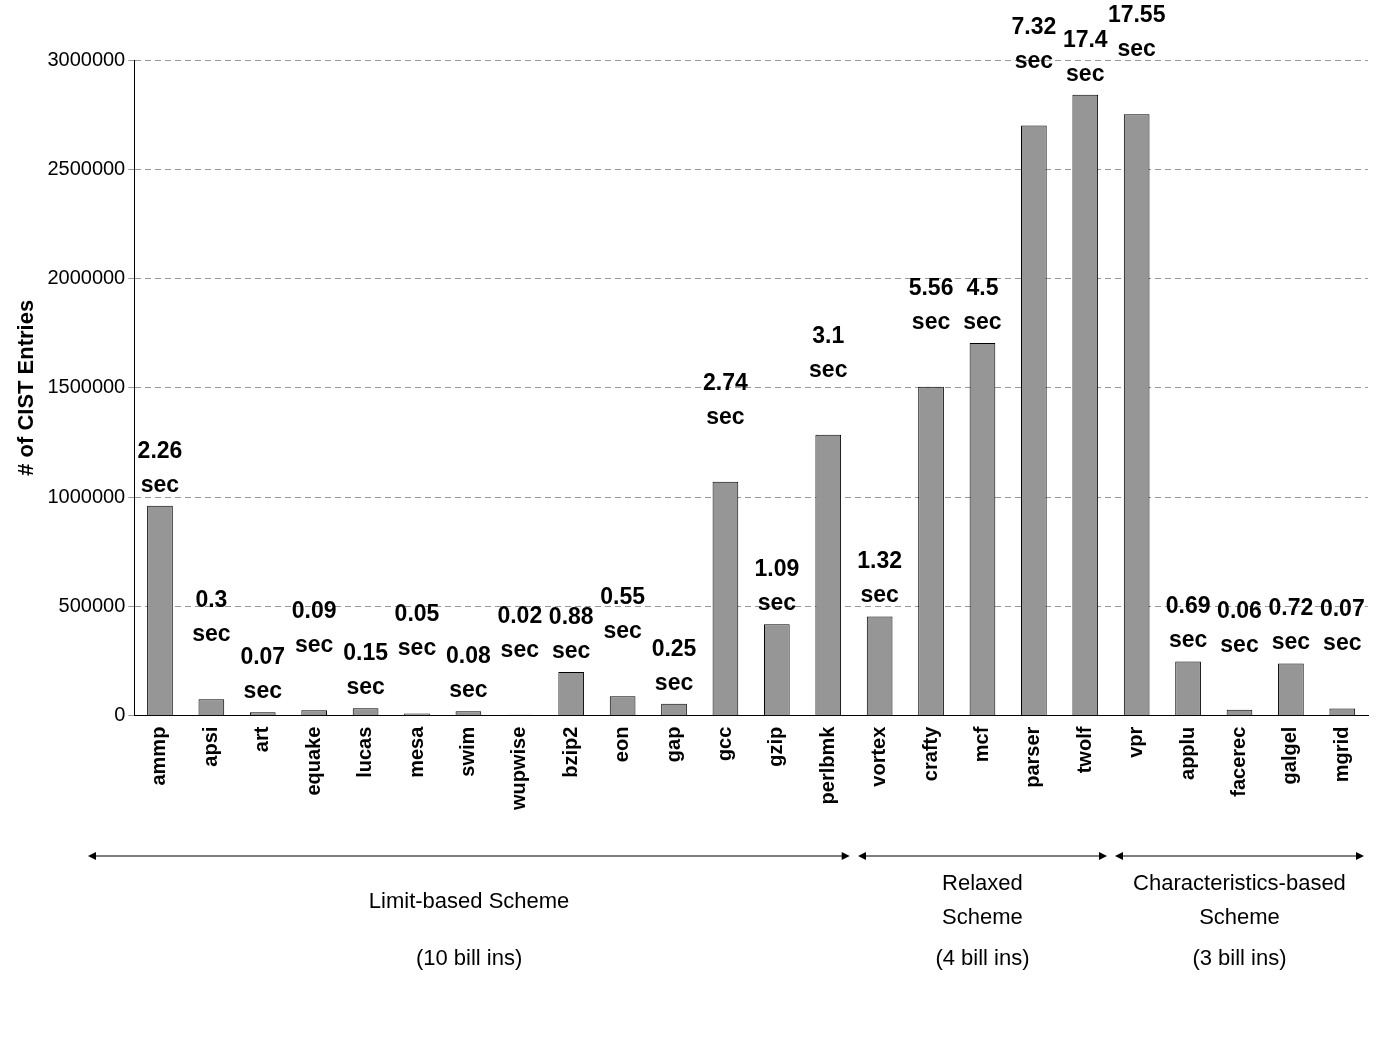 This screenshot has height=1063, width=1374. I want to click on y-axis-title: # of CIST Entries, so click(26, 387).